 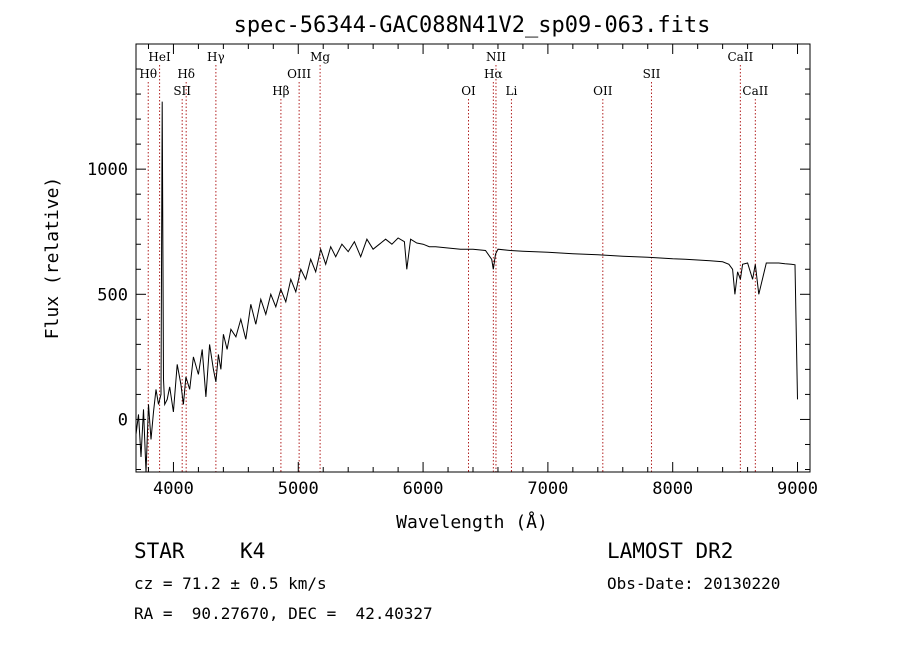 I want to click on obs-date: Obs-Date: 20130220, so click(x=694, y=583).